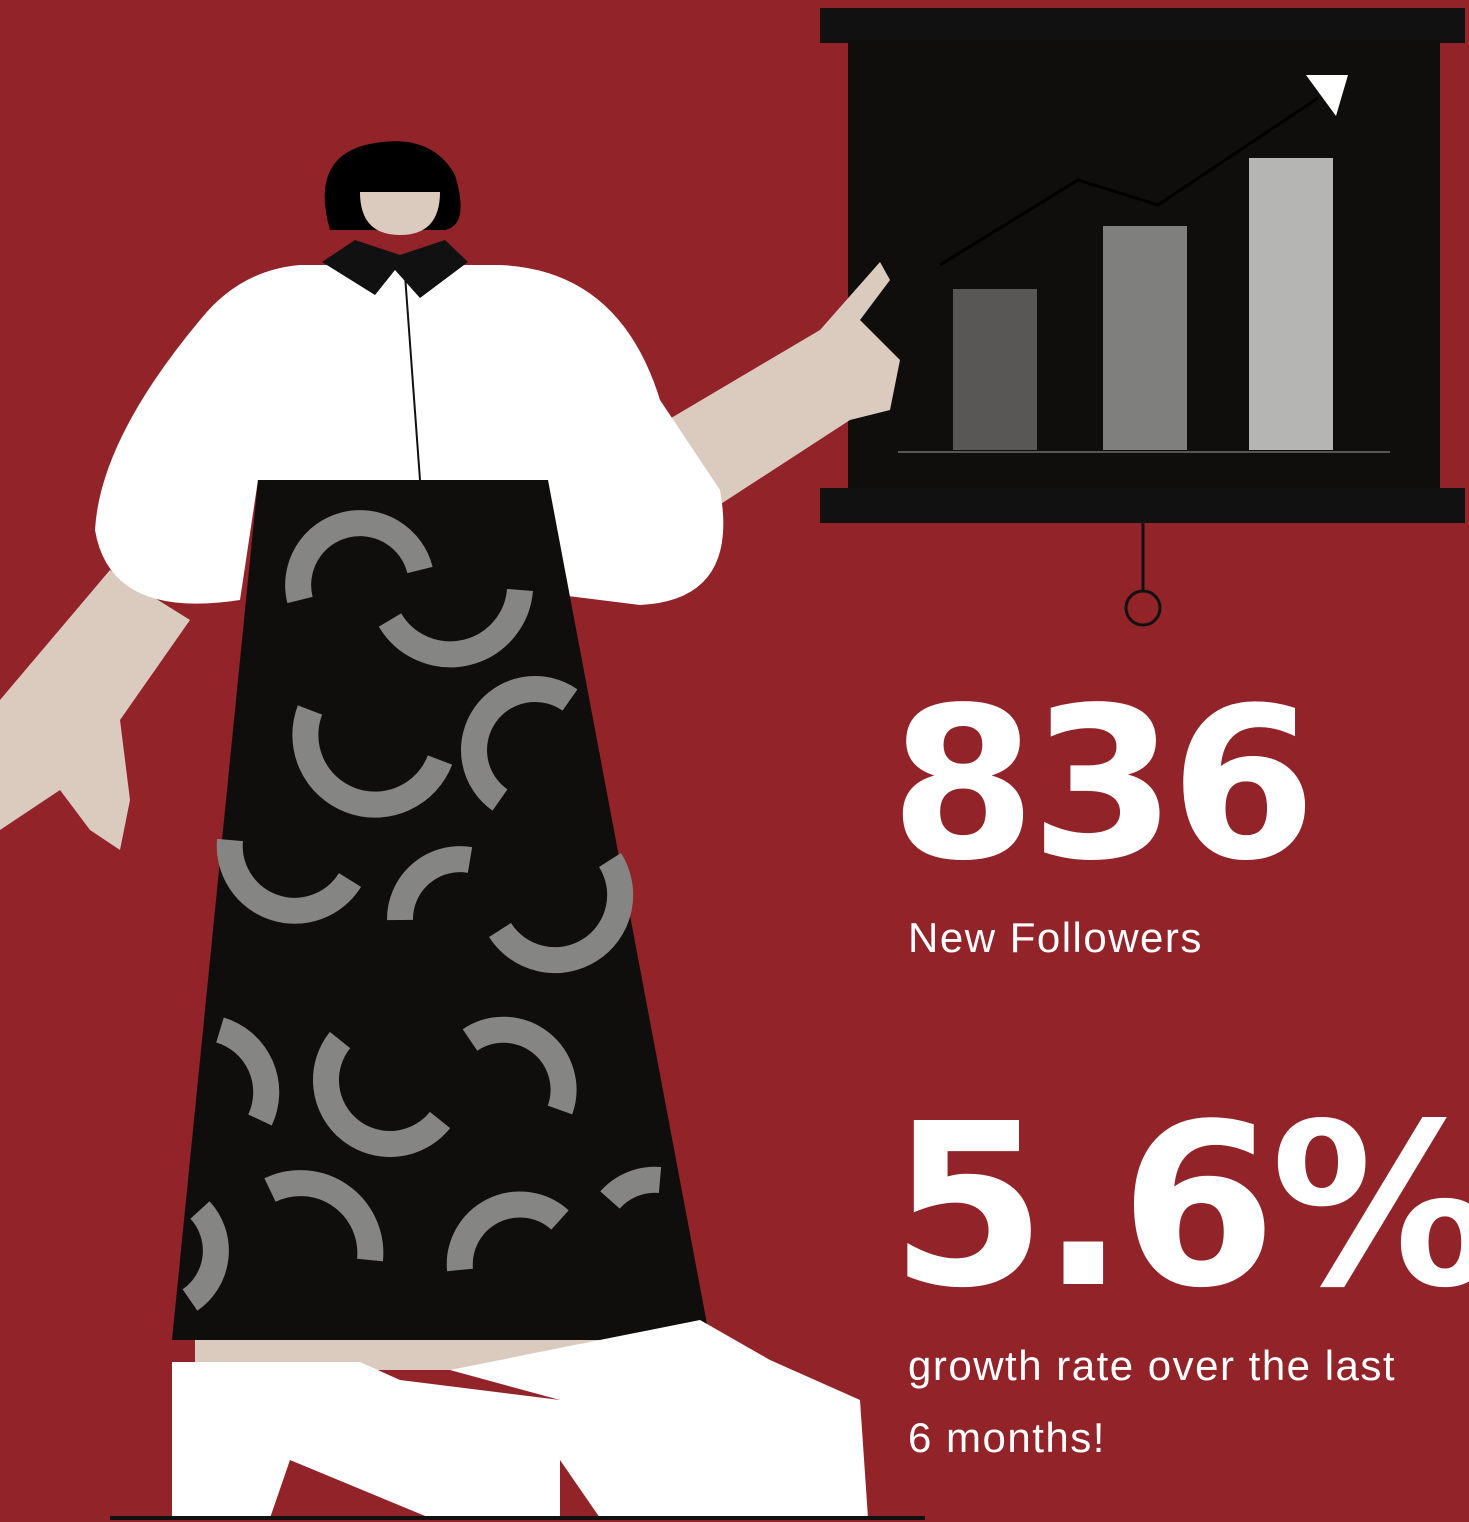 The width and height of the screenshot is (1469, 1522). I want to click on shirt, so click(409, 435).